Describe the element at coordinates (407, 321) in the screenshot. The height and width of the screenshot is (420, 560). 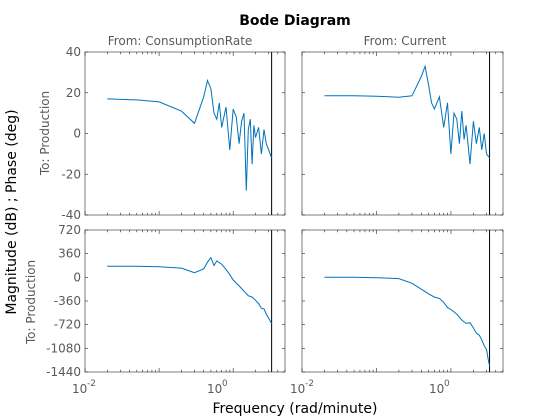
I see `series-line-phase-current` at that location.